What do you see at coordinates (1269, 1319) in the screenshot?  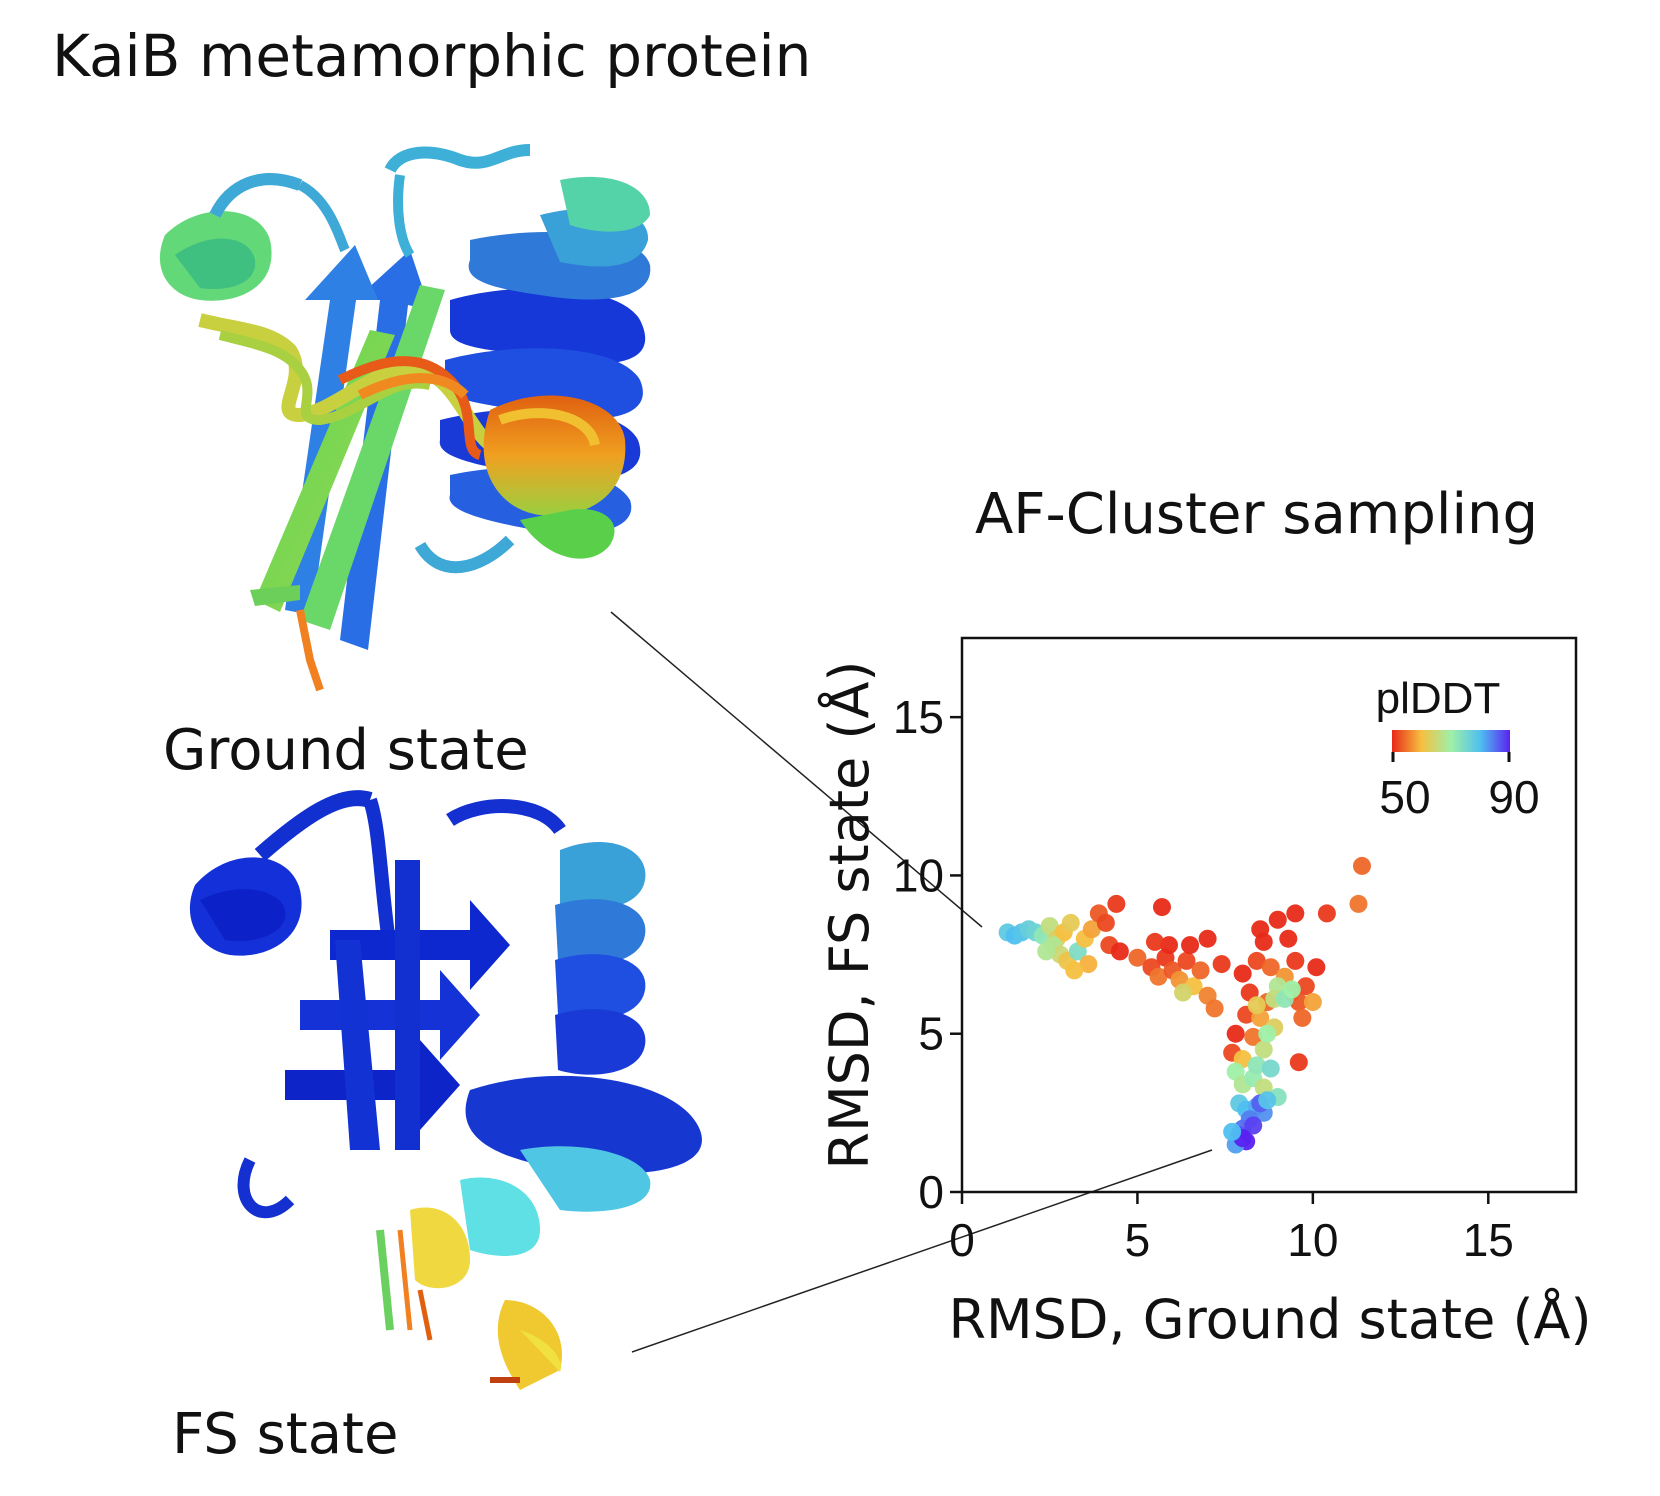 I see `x-axis-label: RMSD, Ground state (Å)` at bounding box center [1269, 1319].